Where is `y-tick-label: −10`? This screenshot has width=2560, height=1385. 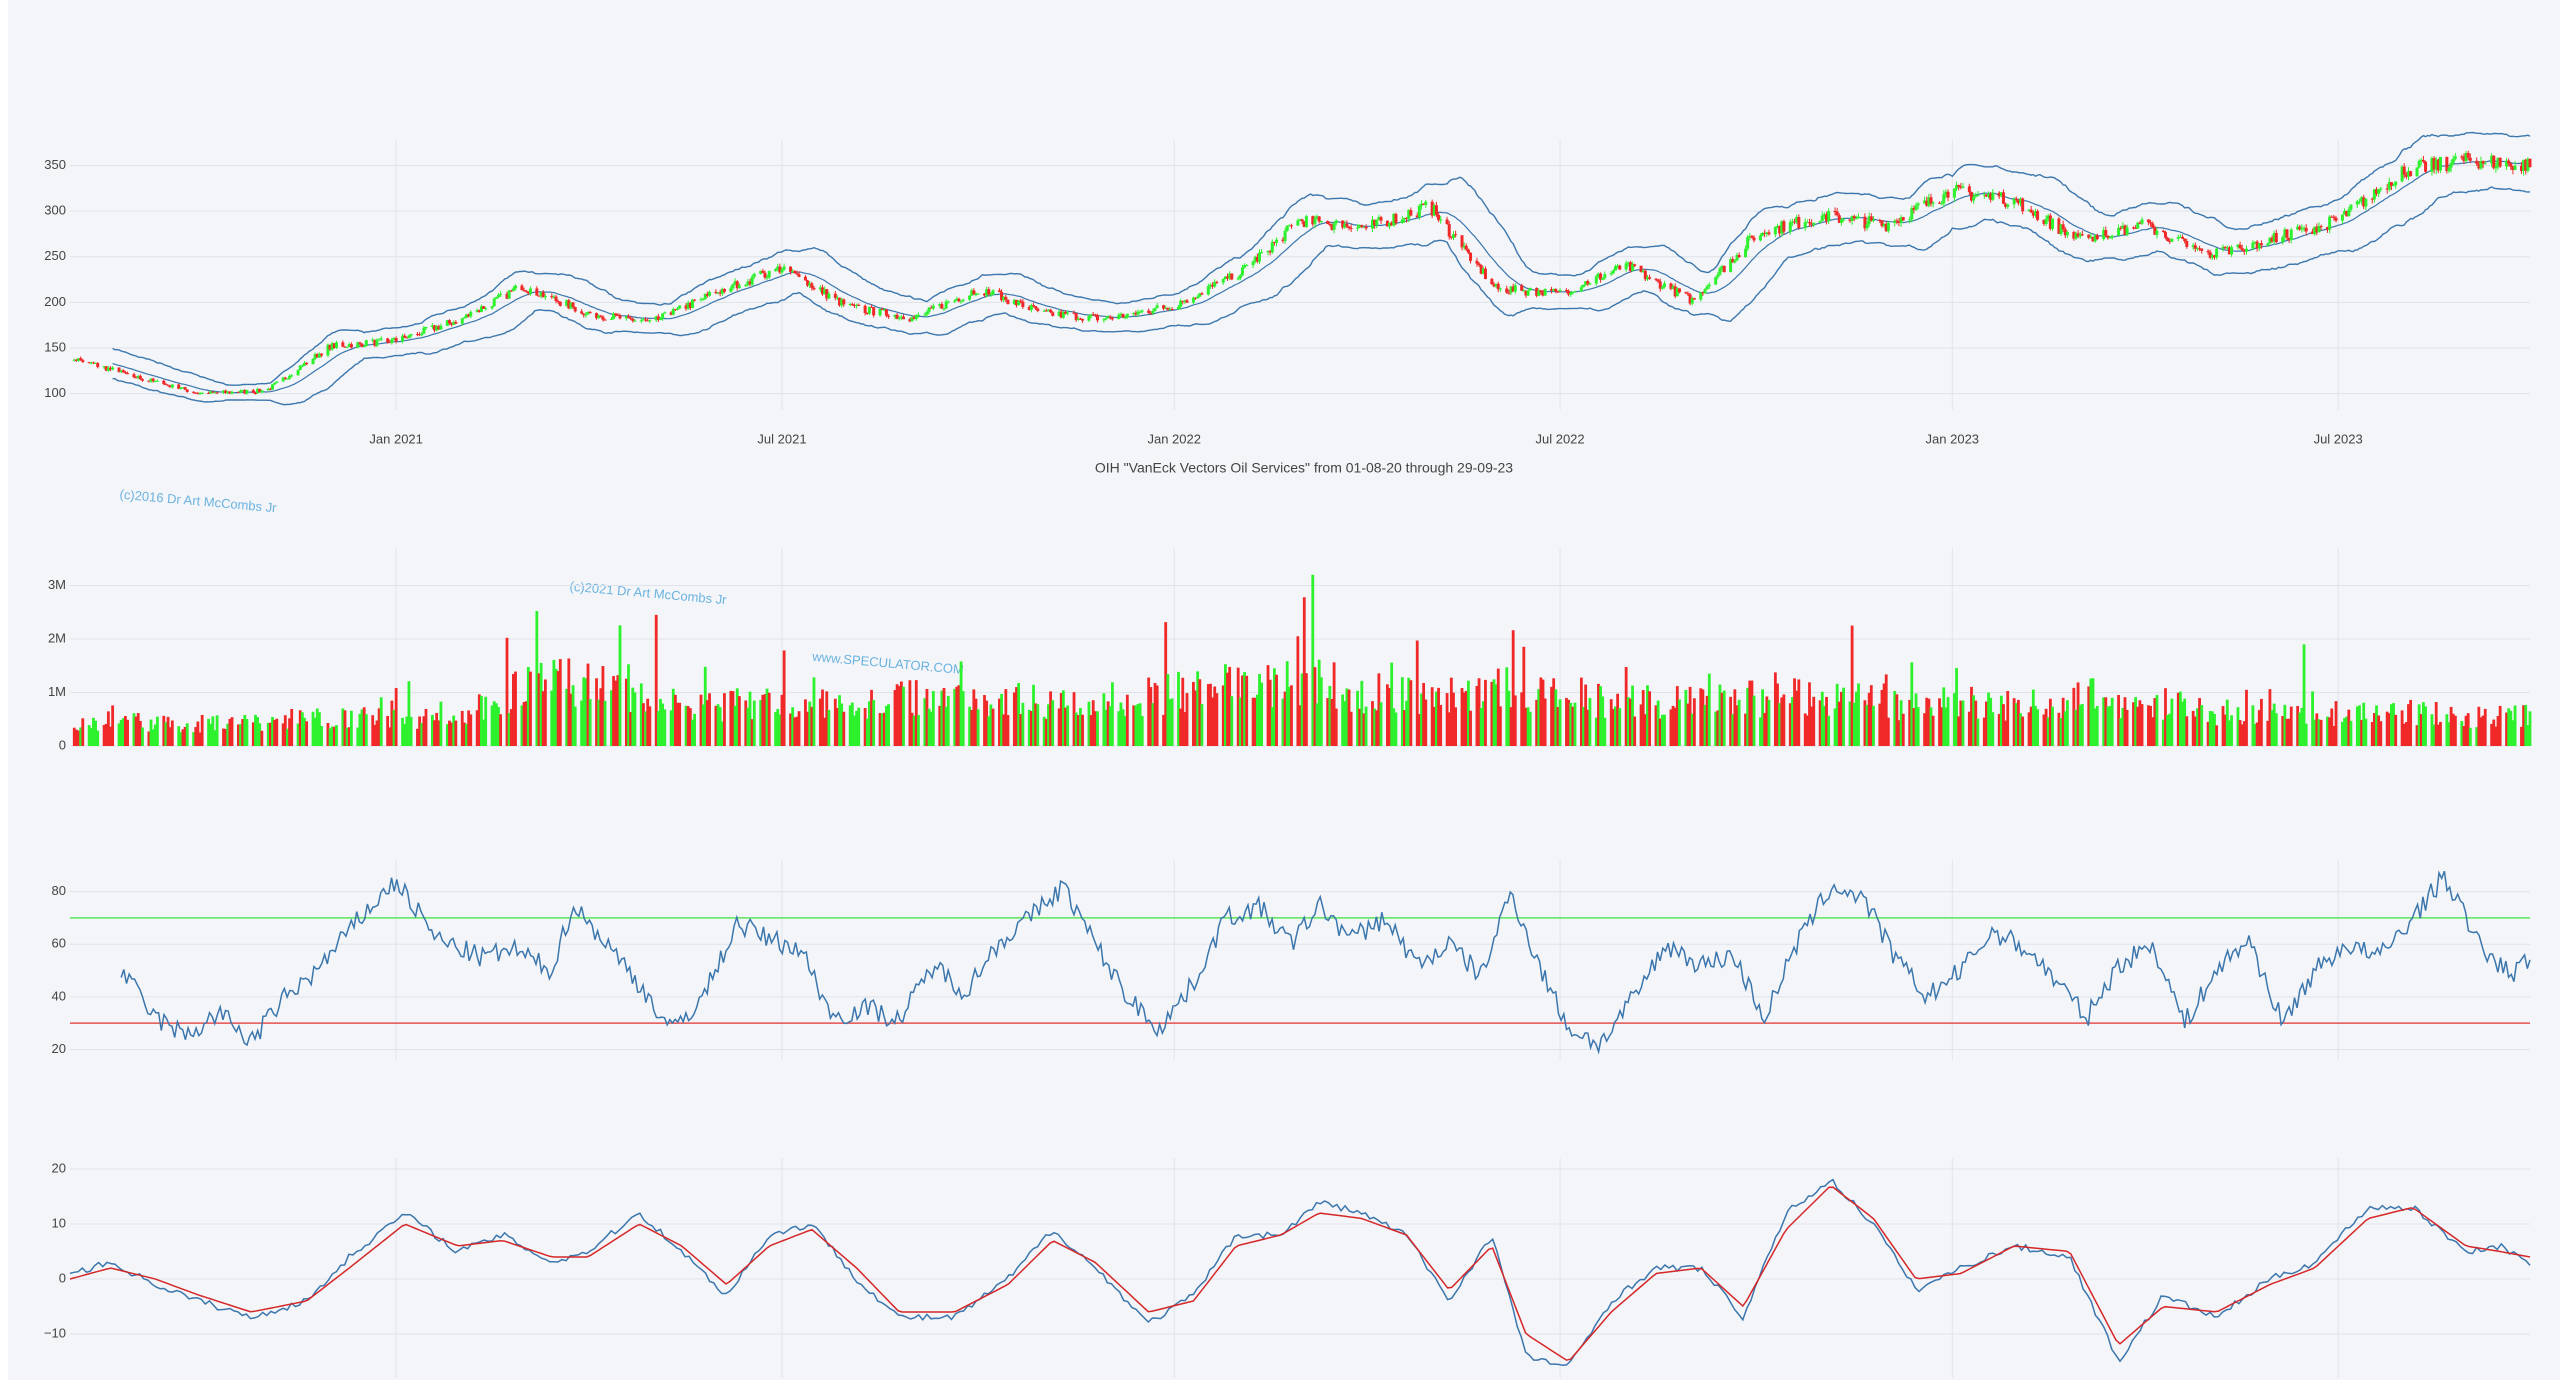 y-tick-label: −10 is located at coordinates (55, 1332).